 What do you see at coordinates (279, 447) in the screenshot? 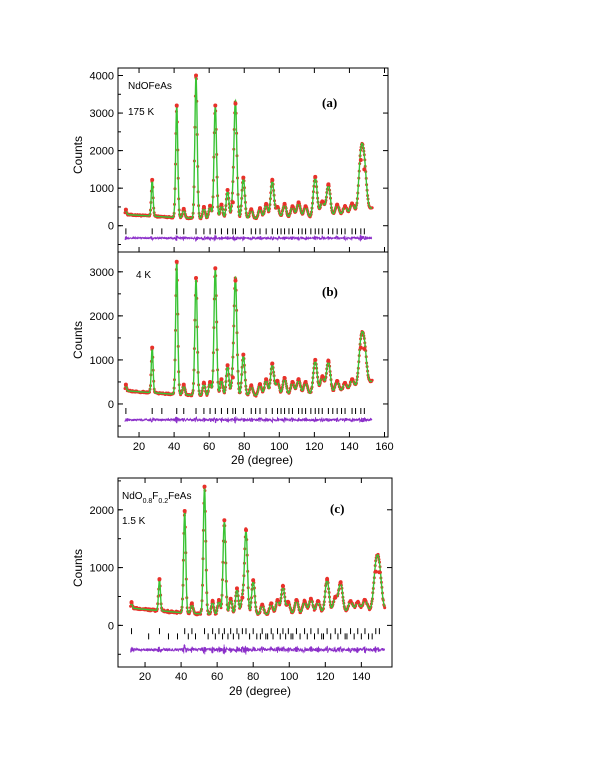
I see `panel-b-xtick-label-4: 100` at bounding box center [279, 447].